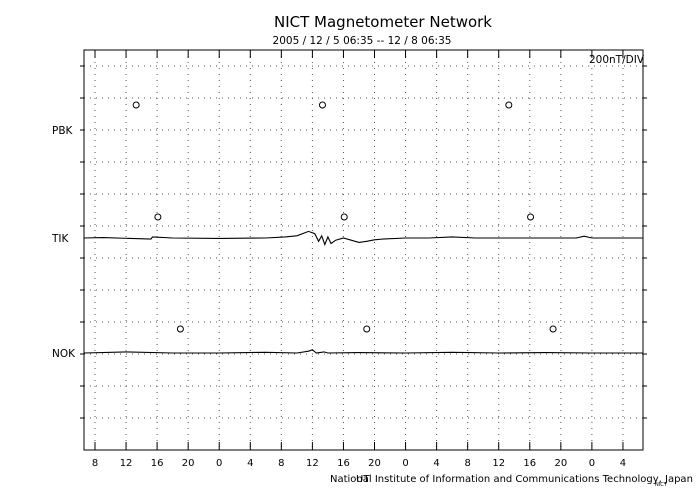 Image resolution: width=700 pixels, height=500 pixels. Describe the element at coordinates (383, 22) in the screenshot. I see `chart-title: NICT Magnetometer Network` at that location.